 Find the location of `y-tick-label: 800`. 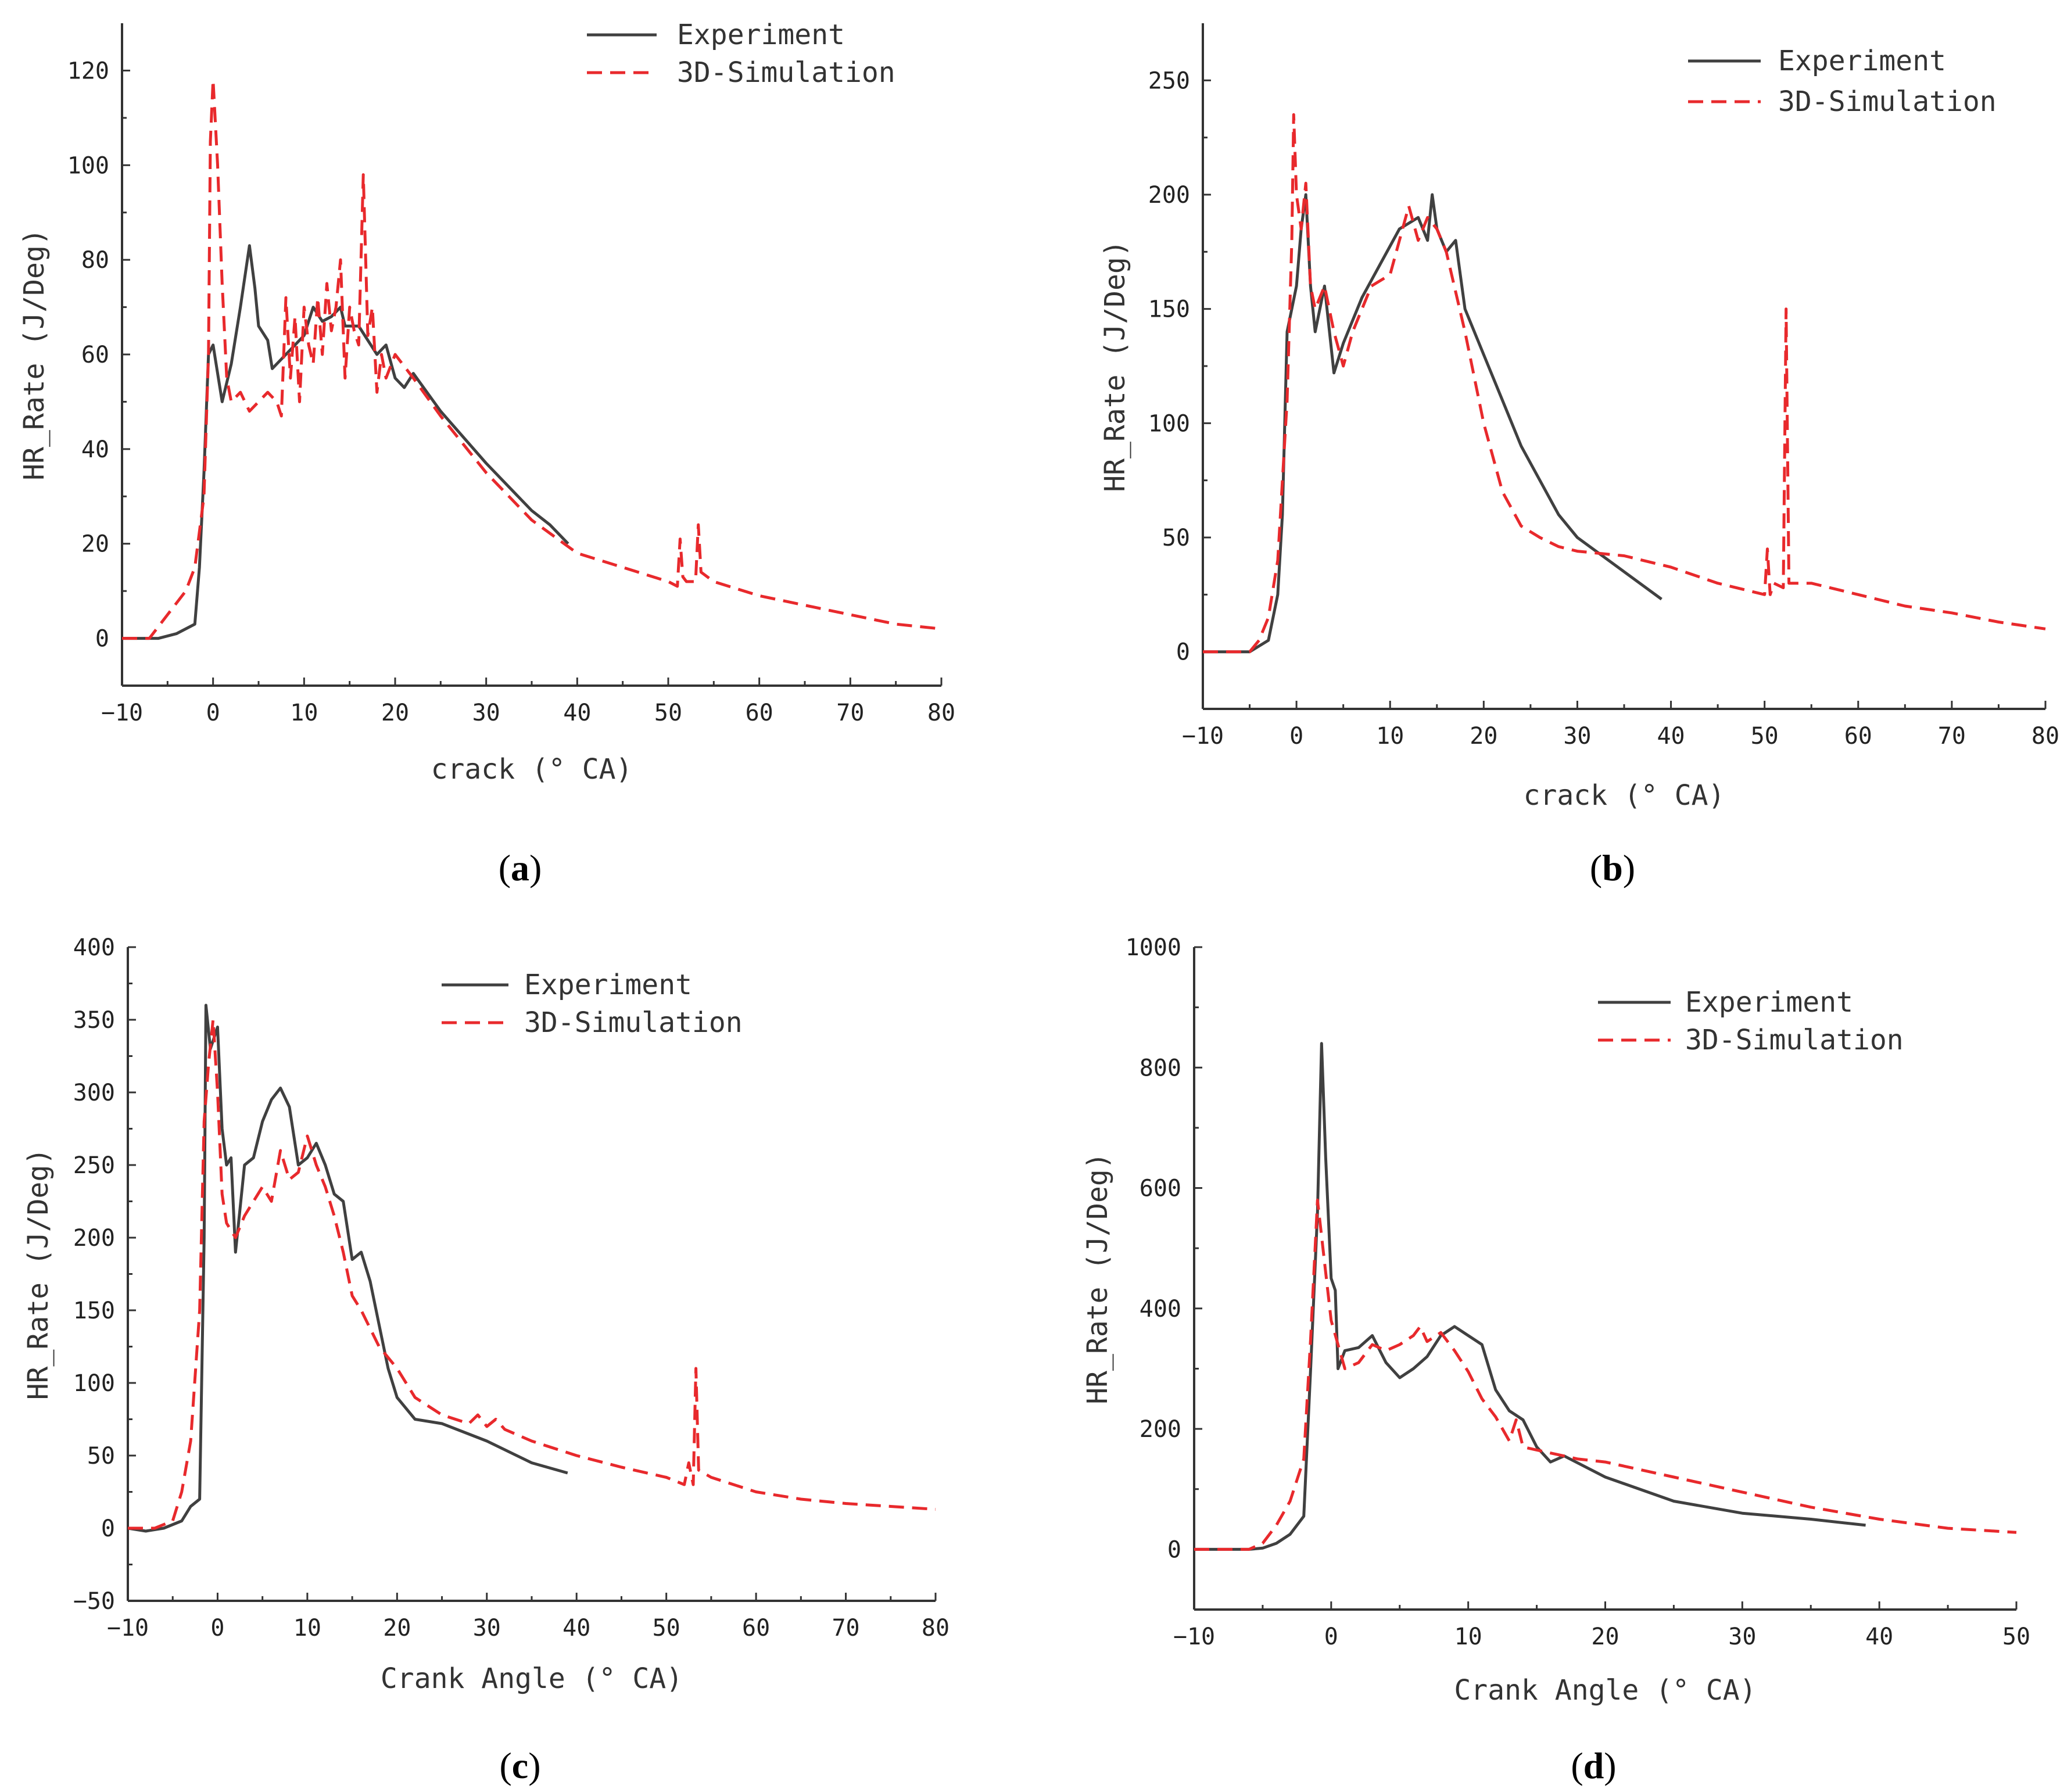

y-tick-label: 800 is located at coordinates (1160, 1068).